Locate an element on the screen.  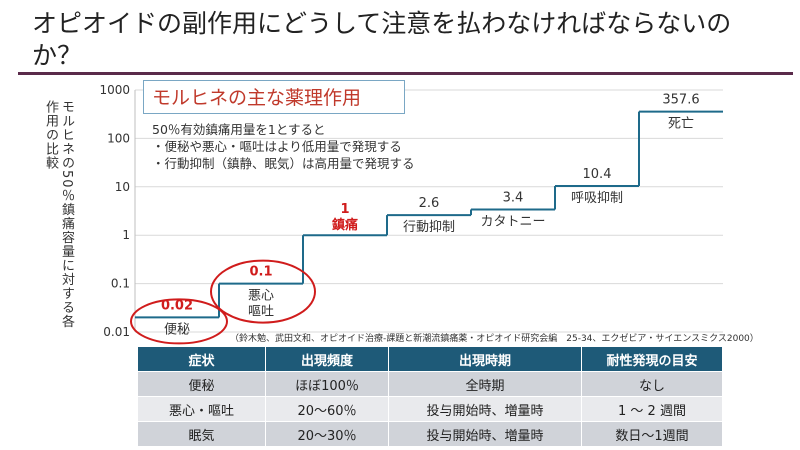
table-cell: 便秘 is located at coordinates (201, 384).